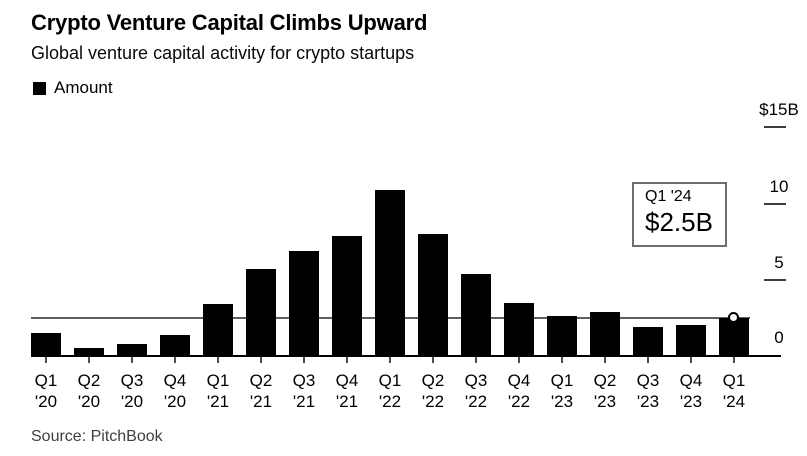 This screenshot has width=807, height=456. What do you see at coordinates (175, 391) in the screenshot?
I see `x-axis-label: Q4'20` at bounding box center [175, 391].